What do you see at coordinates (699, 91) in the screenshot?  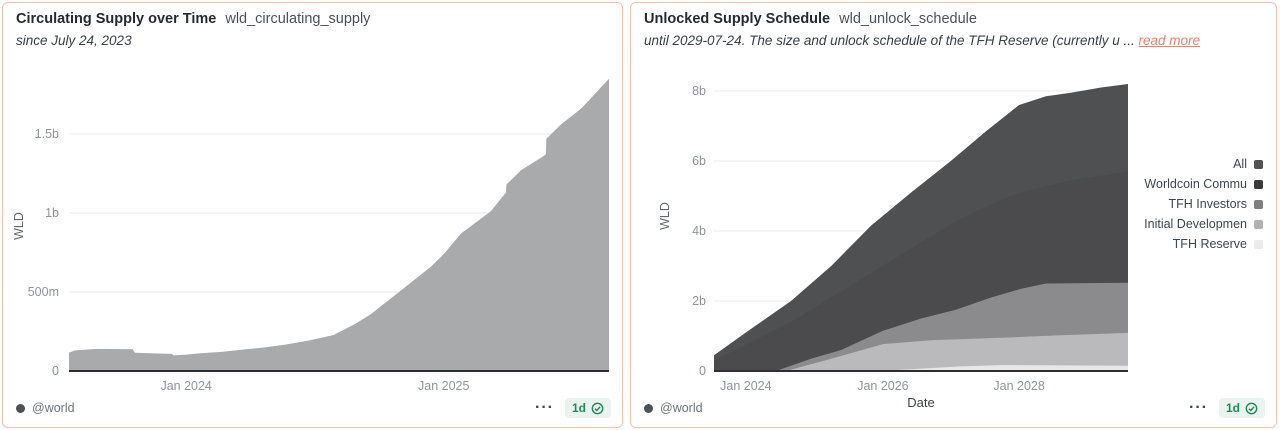 I see `y-tick-label: 8b` at bounding box center [699, 91].